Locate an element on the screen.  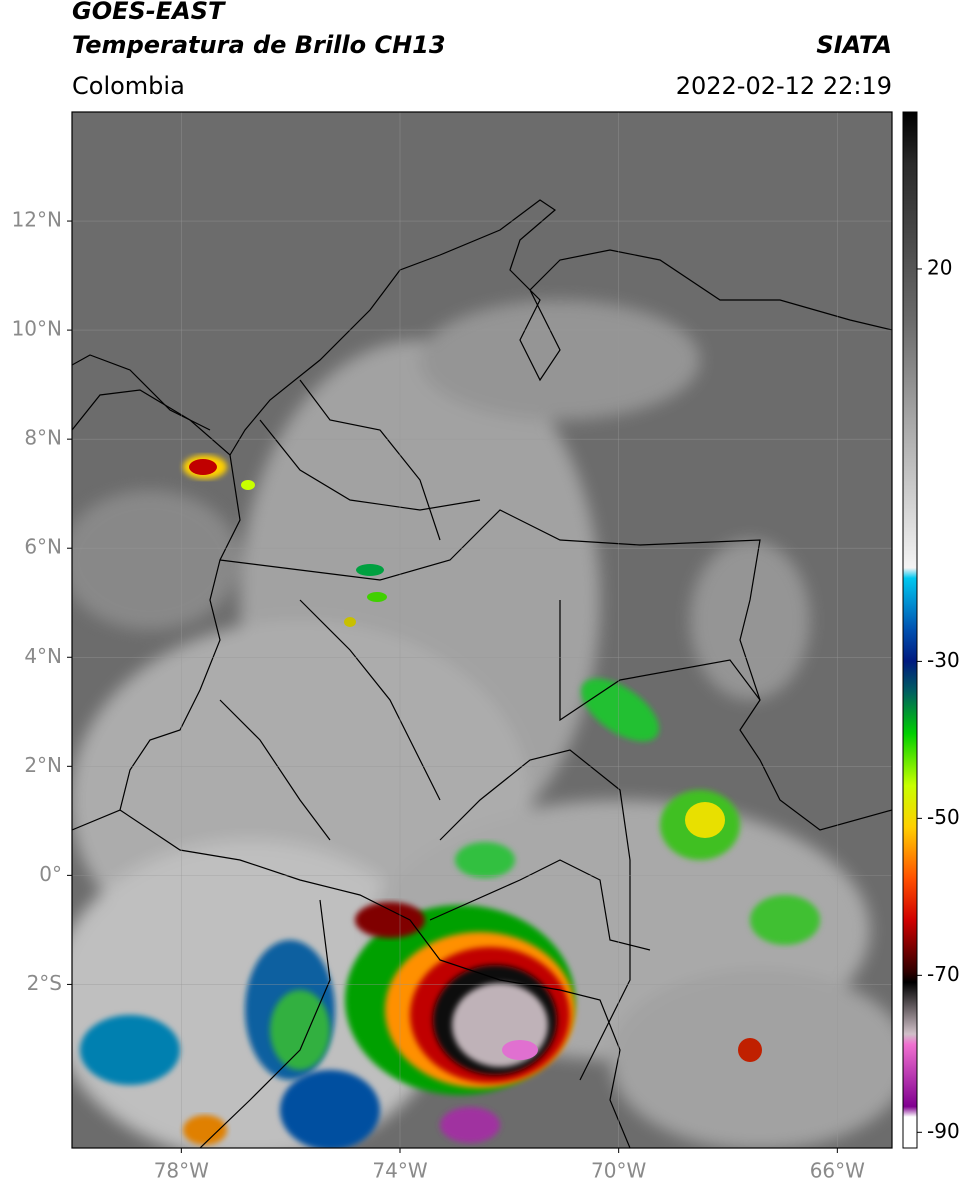
timestamp: 2022-02-12 22:19 is located at coordinates (784, 86).